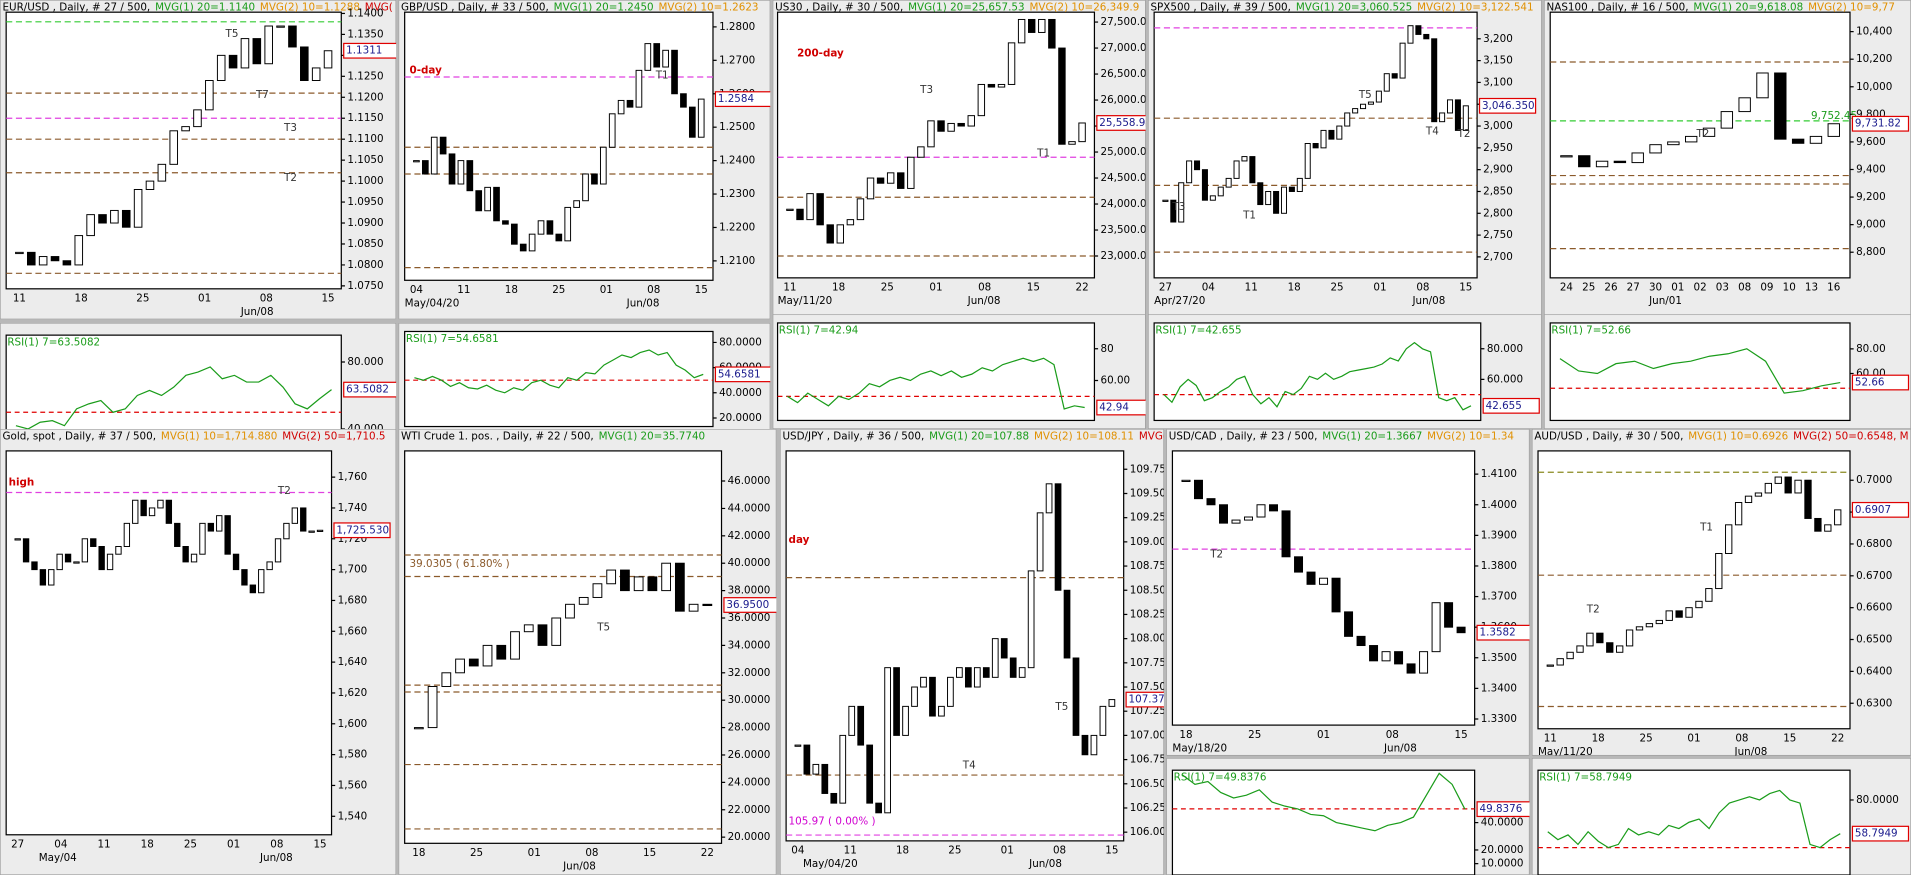 Image resolution: width=1911 pixels, height=875 pixels. I want to click on chart-header: MVG(1) 20=107.88, so click(979, 436).